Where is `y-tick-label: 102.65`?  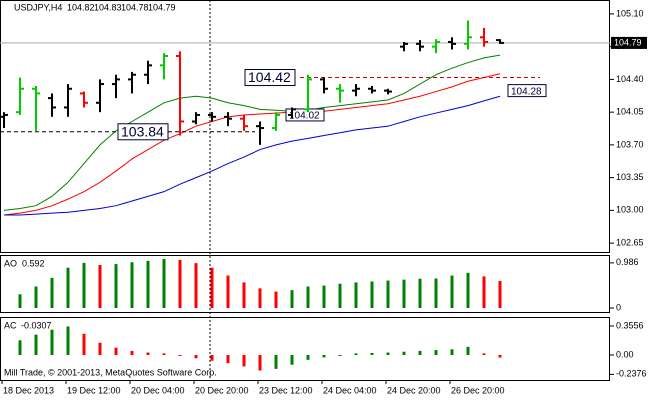
y-tick-label: 102.65 is located at coordinates (630, 242).